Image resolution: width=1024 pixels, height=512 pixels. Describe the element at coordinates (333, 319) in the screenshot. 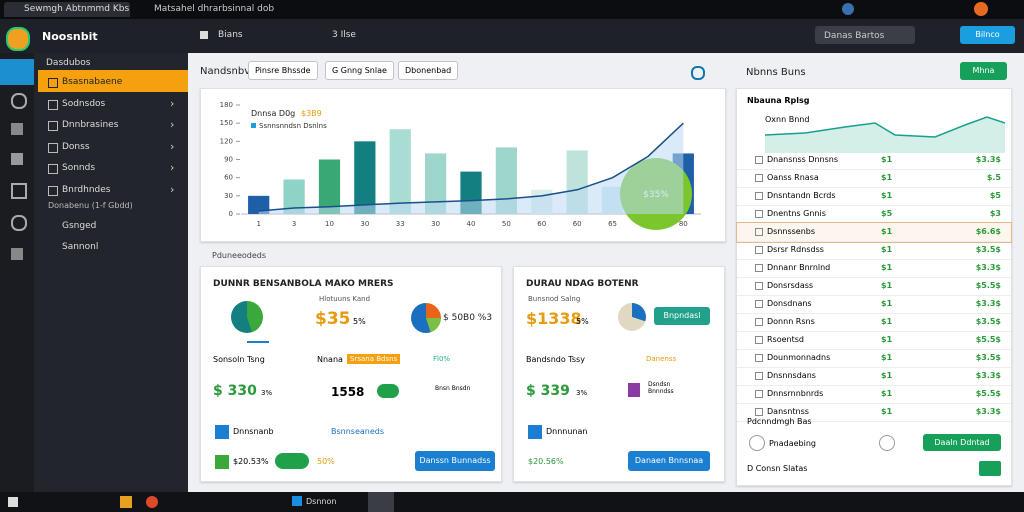

I see `big-value: $35` at that location.